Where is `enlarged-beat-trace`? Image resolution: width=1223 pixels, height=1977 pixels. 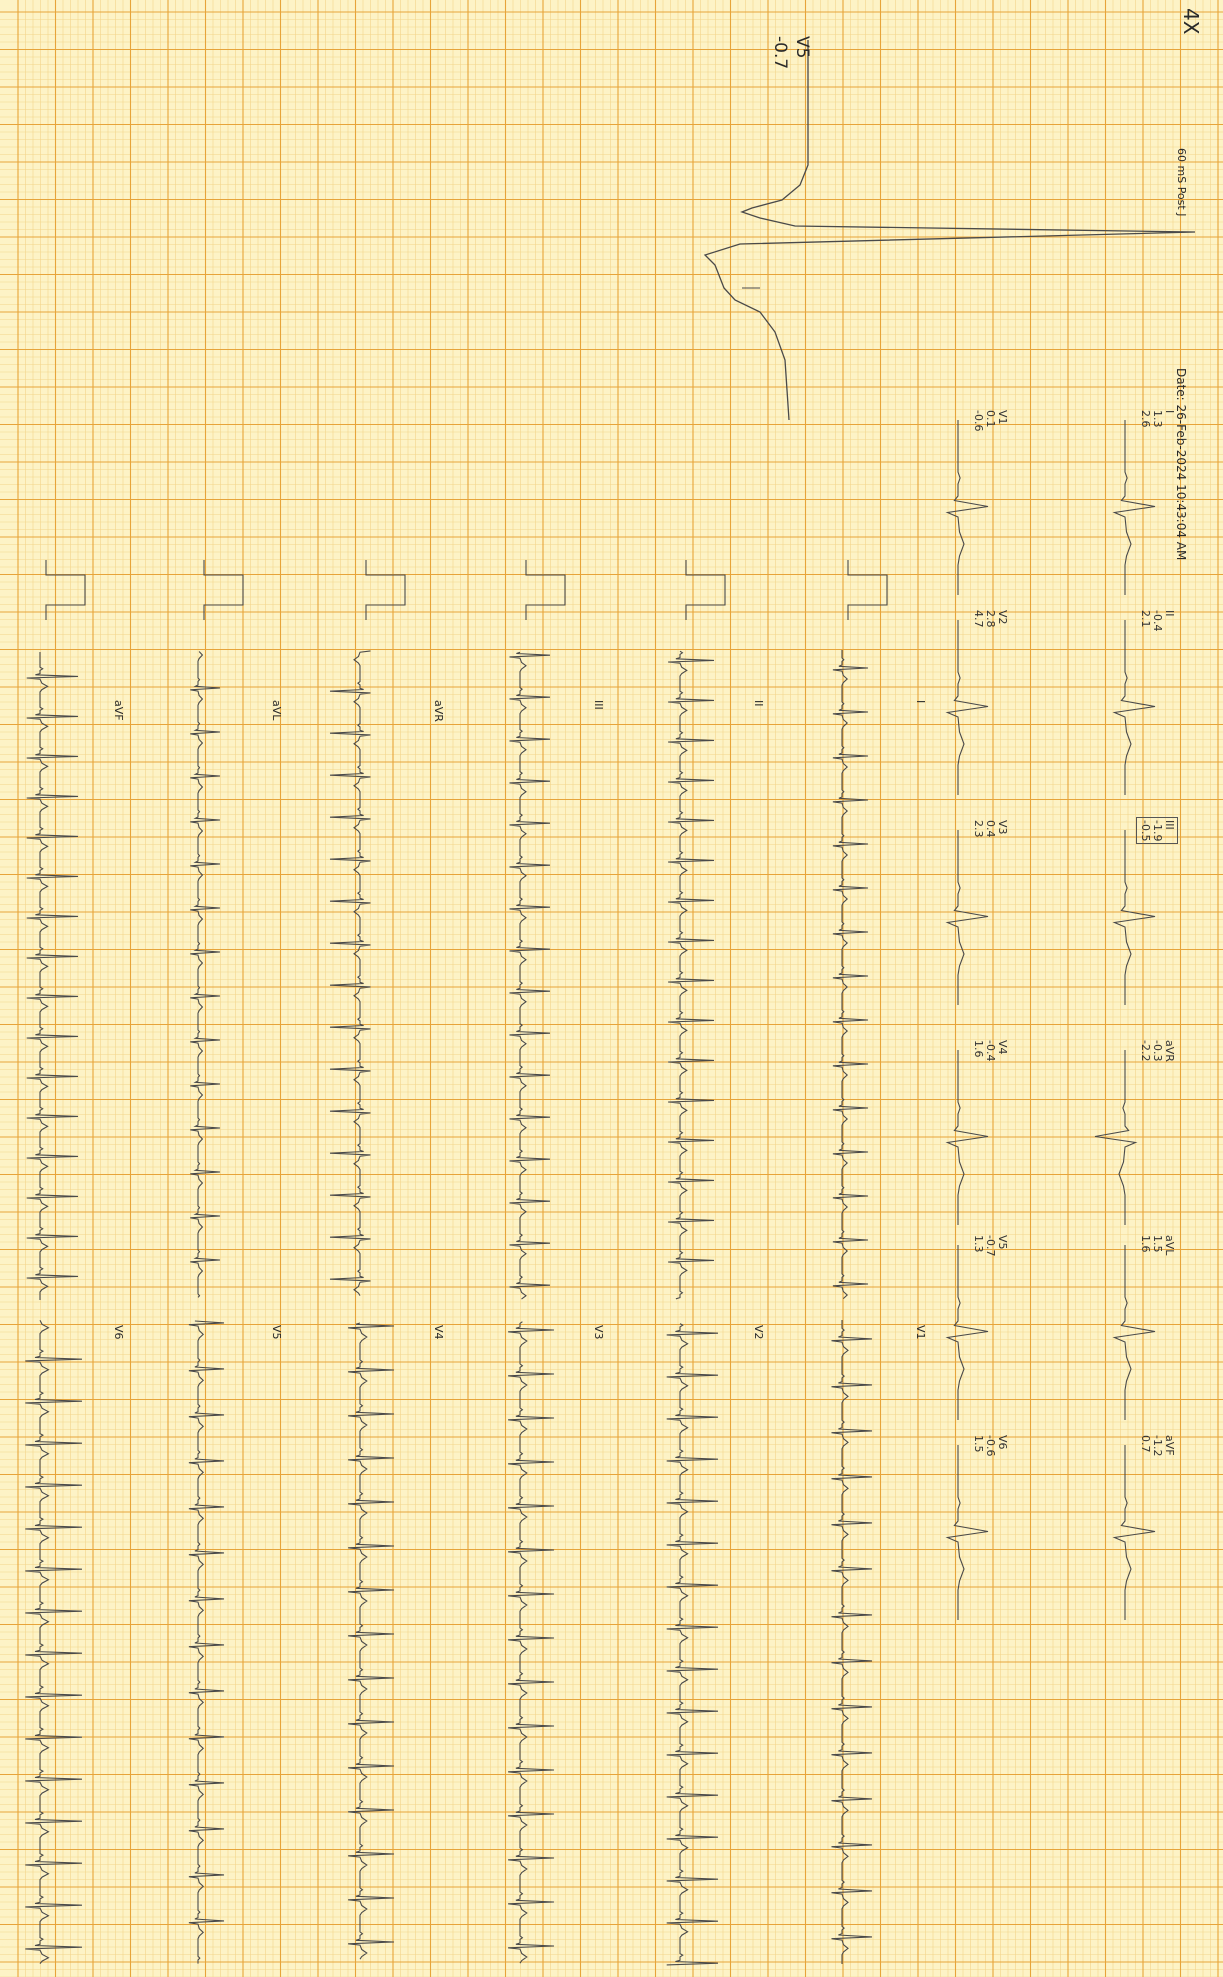 enlarged-beat-trace is located at coordinates (949, 230).